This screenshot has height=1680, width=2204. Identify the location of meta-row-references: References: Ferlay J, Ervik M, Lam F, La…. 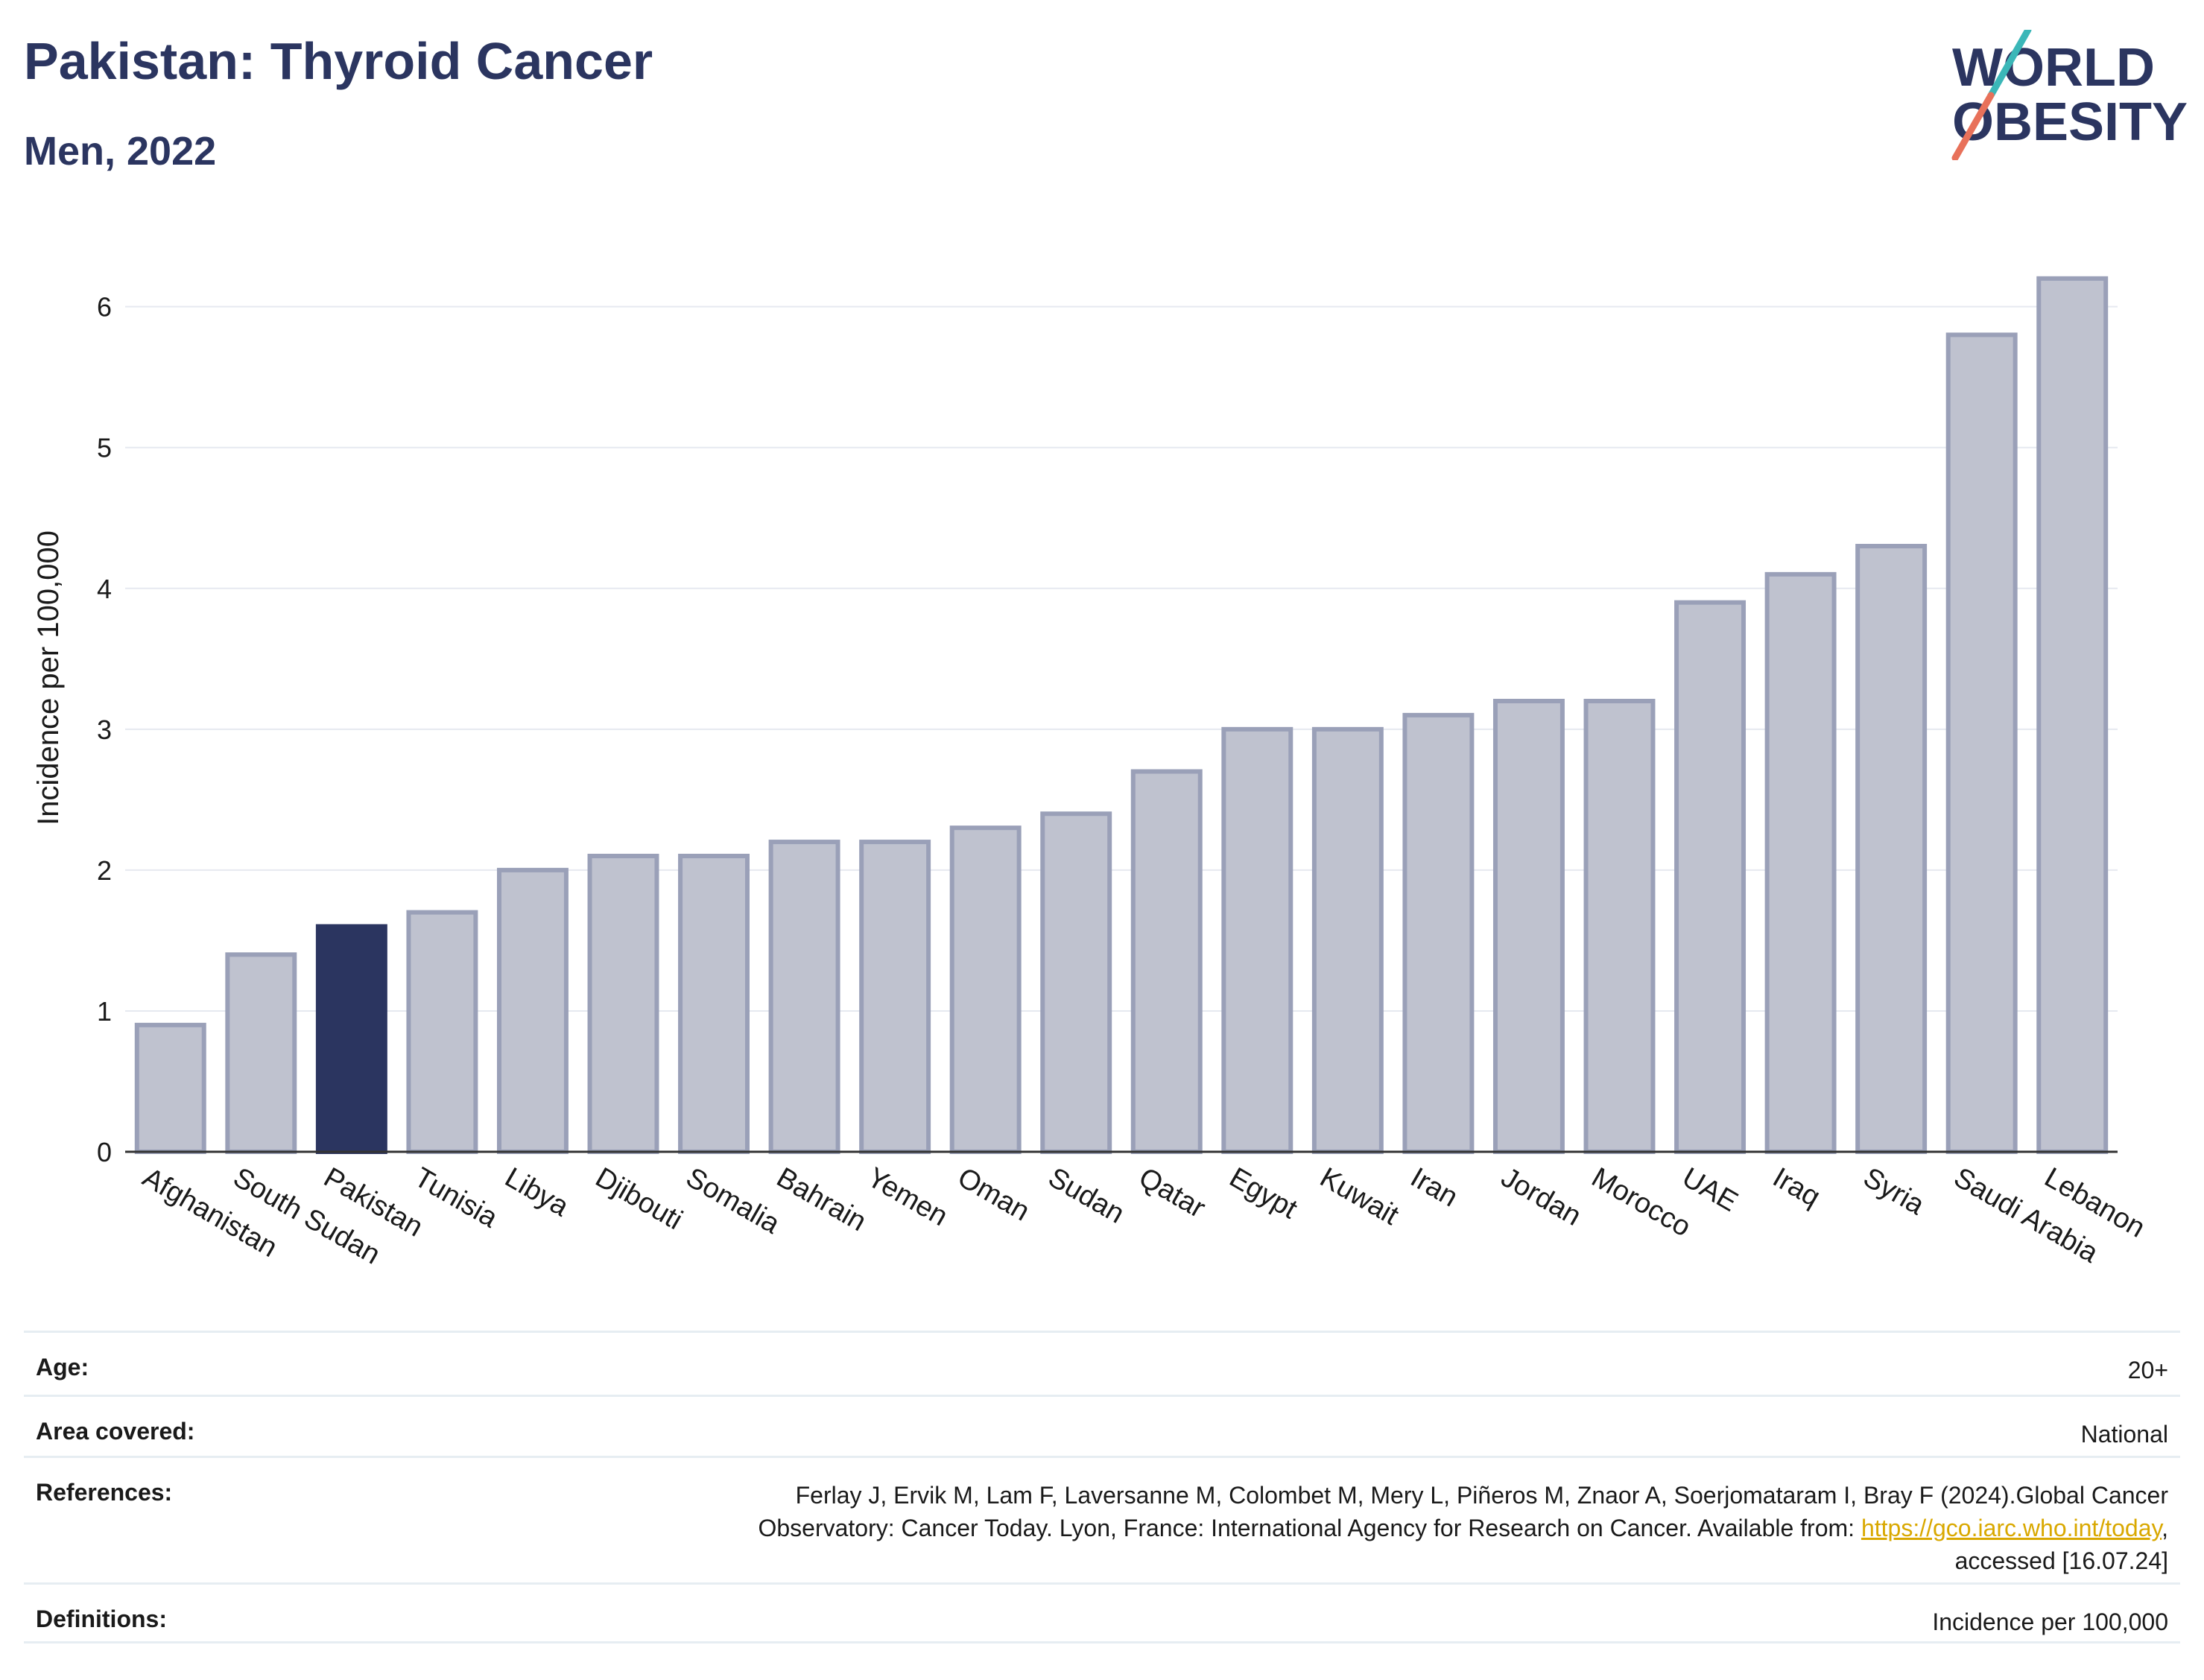
(1102, 1519).